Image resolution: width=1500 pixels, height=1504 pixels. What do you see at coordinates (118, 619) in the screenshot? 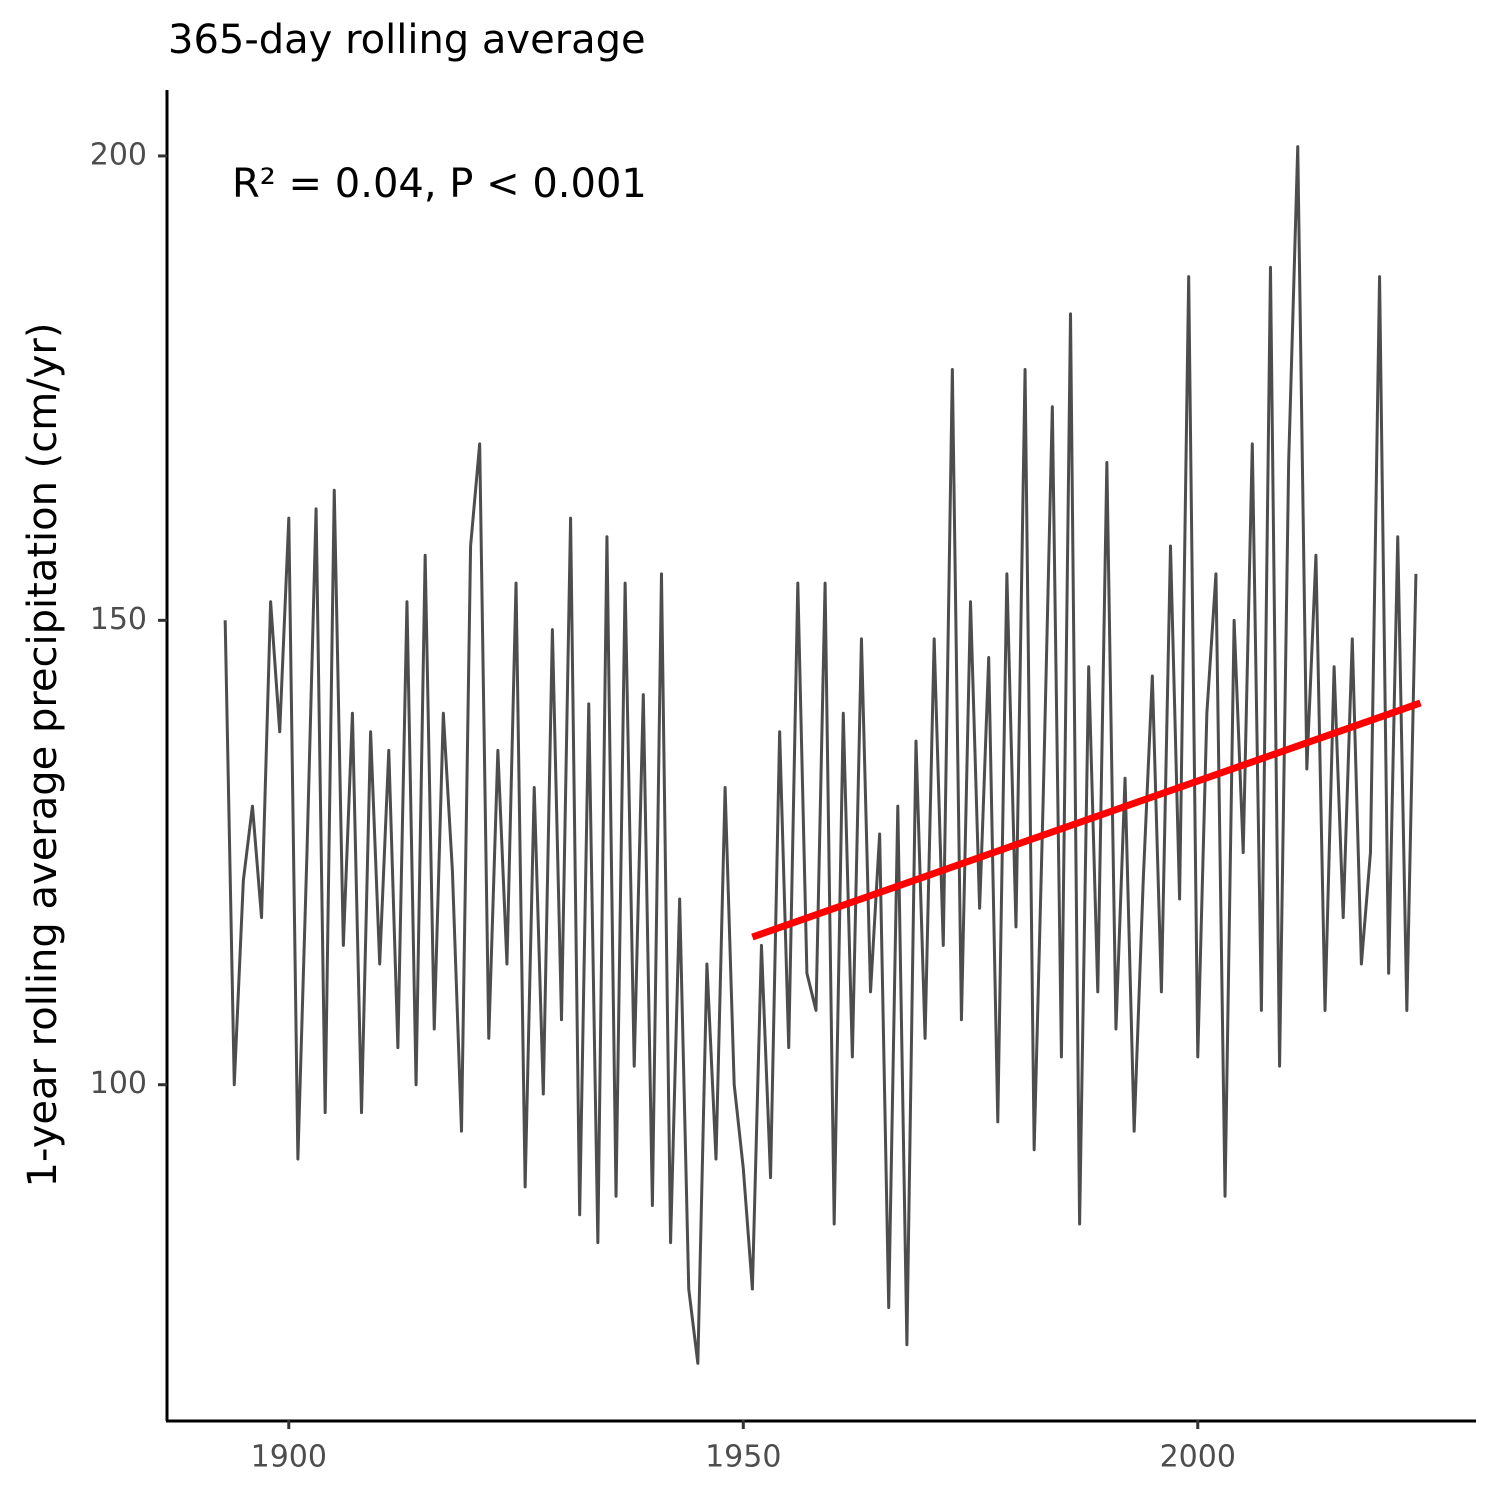
I see `y-tick-label: 150` at bounding box center [118, 619].